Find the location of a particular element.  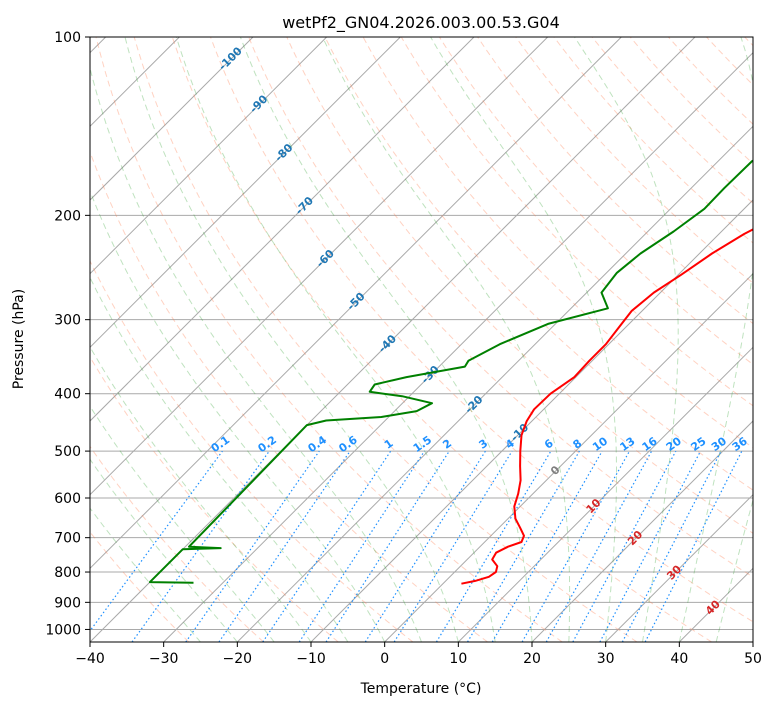

x-tick-label: 10 is located at coordinates (458, 659).